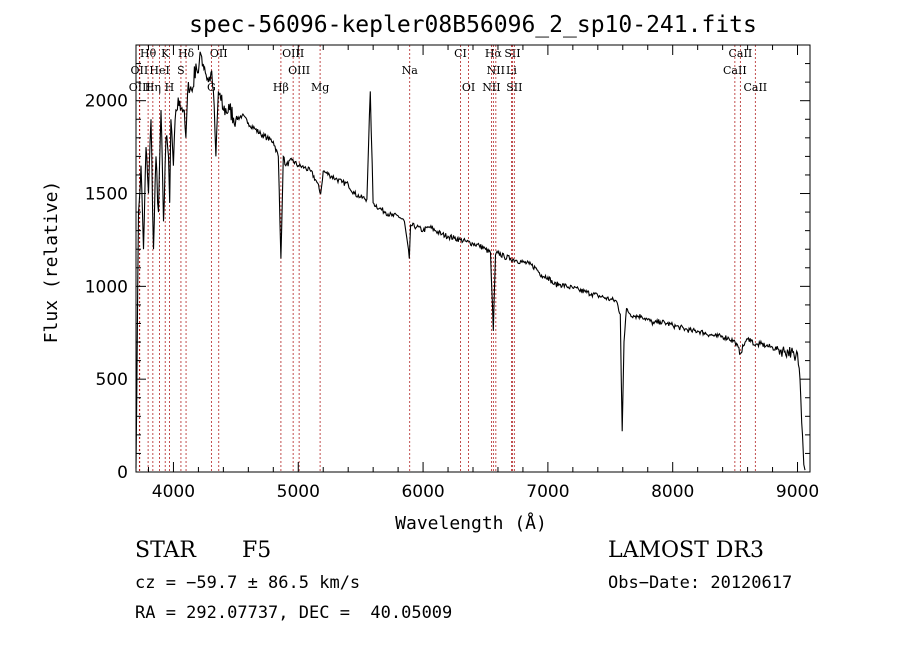 The height and width of the screenshot is (649, 900). What do you see at coordinates (320, 87) in the screenshot?
I see `spectral-line-label-22: Mg` at bounding box center [320, 87].